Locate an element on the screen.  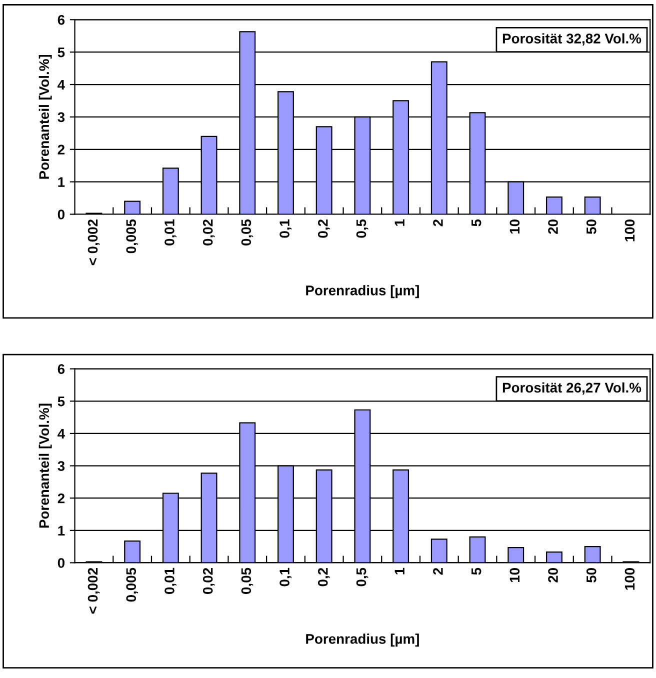
annotation: Porosität 32,82 Vol.% is located at coordinates (572, 39).